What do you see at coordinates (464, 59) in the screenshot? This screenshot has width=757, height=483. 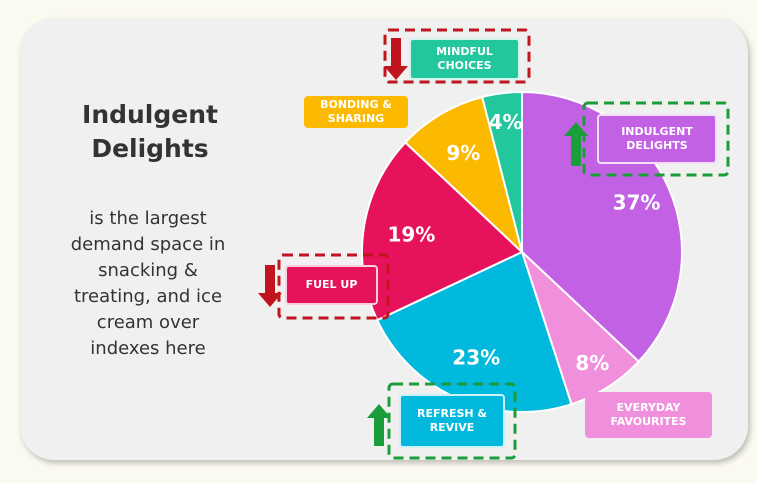 I see `category-label: MINDFUL CHOICES` at bounding box center [464, 59].